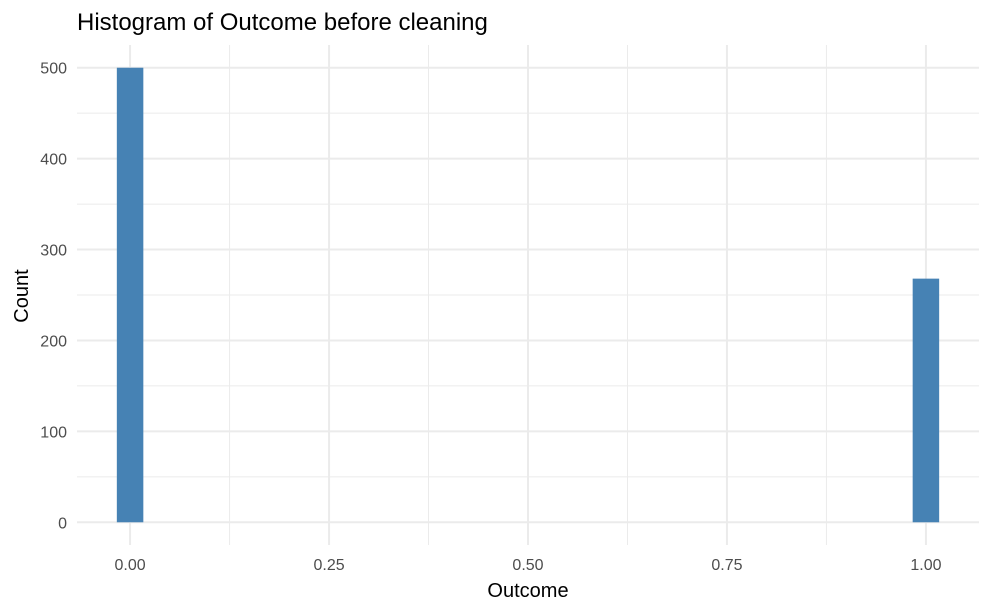  Describe the element at coordinates (925, 565) in the screenshot. I see `x-tick-label: 1.00` at that location.